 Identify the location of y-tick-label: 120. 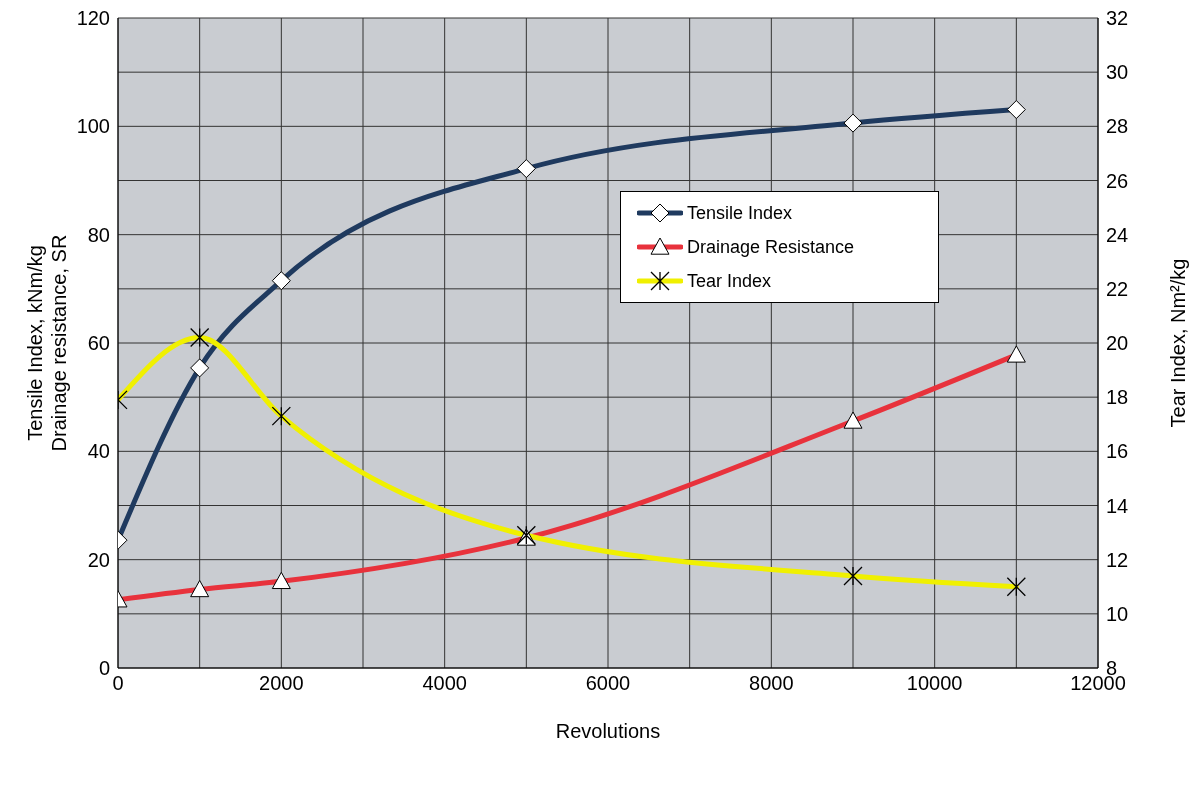
(93, 18).